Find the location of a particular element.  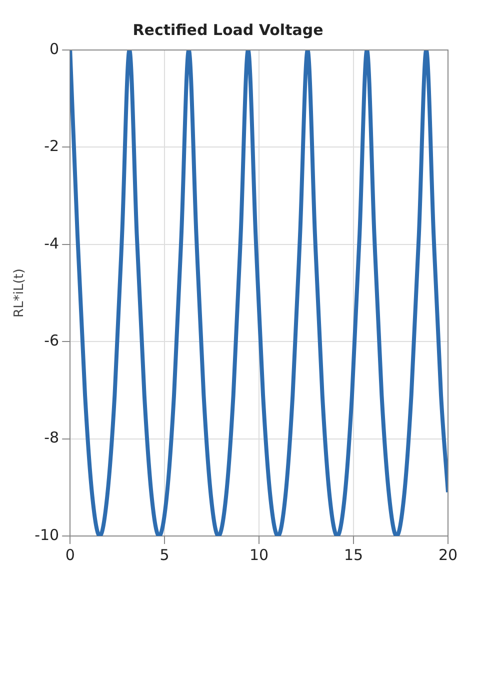

x-tick-label: 10 is located at coordinates (259, 555).